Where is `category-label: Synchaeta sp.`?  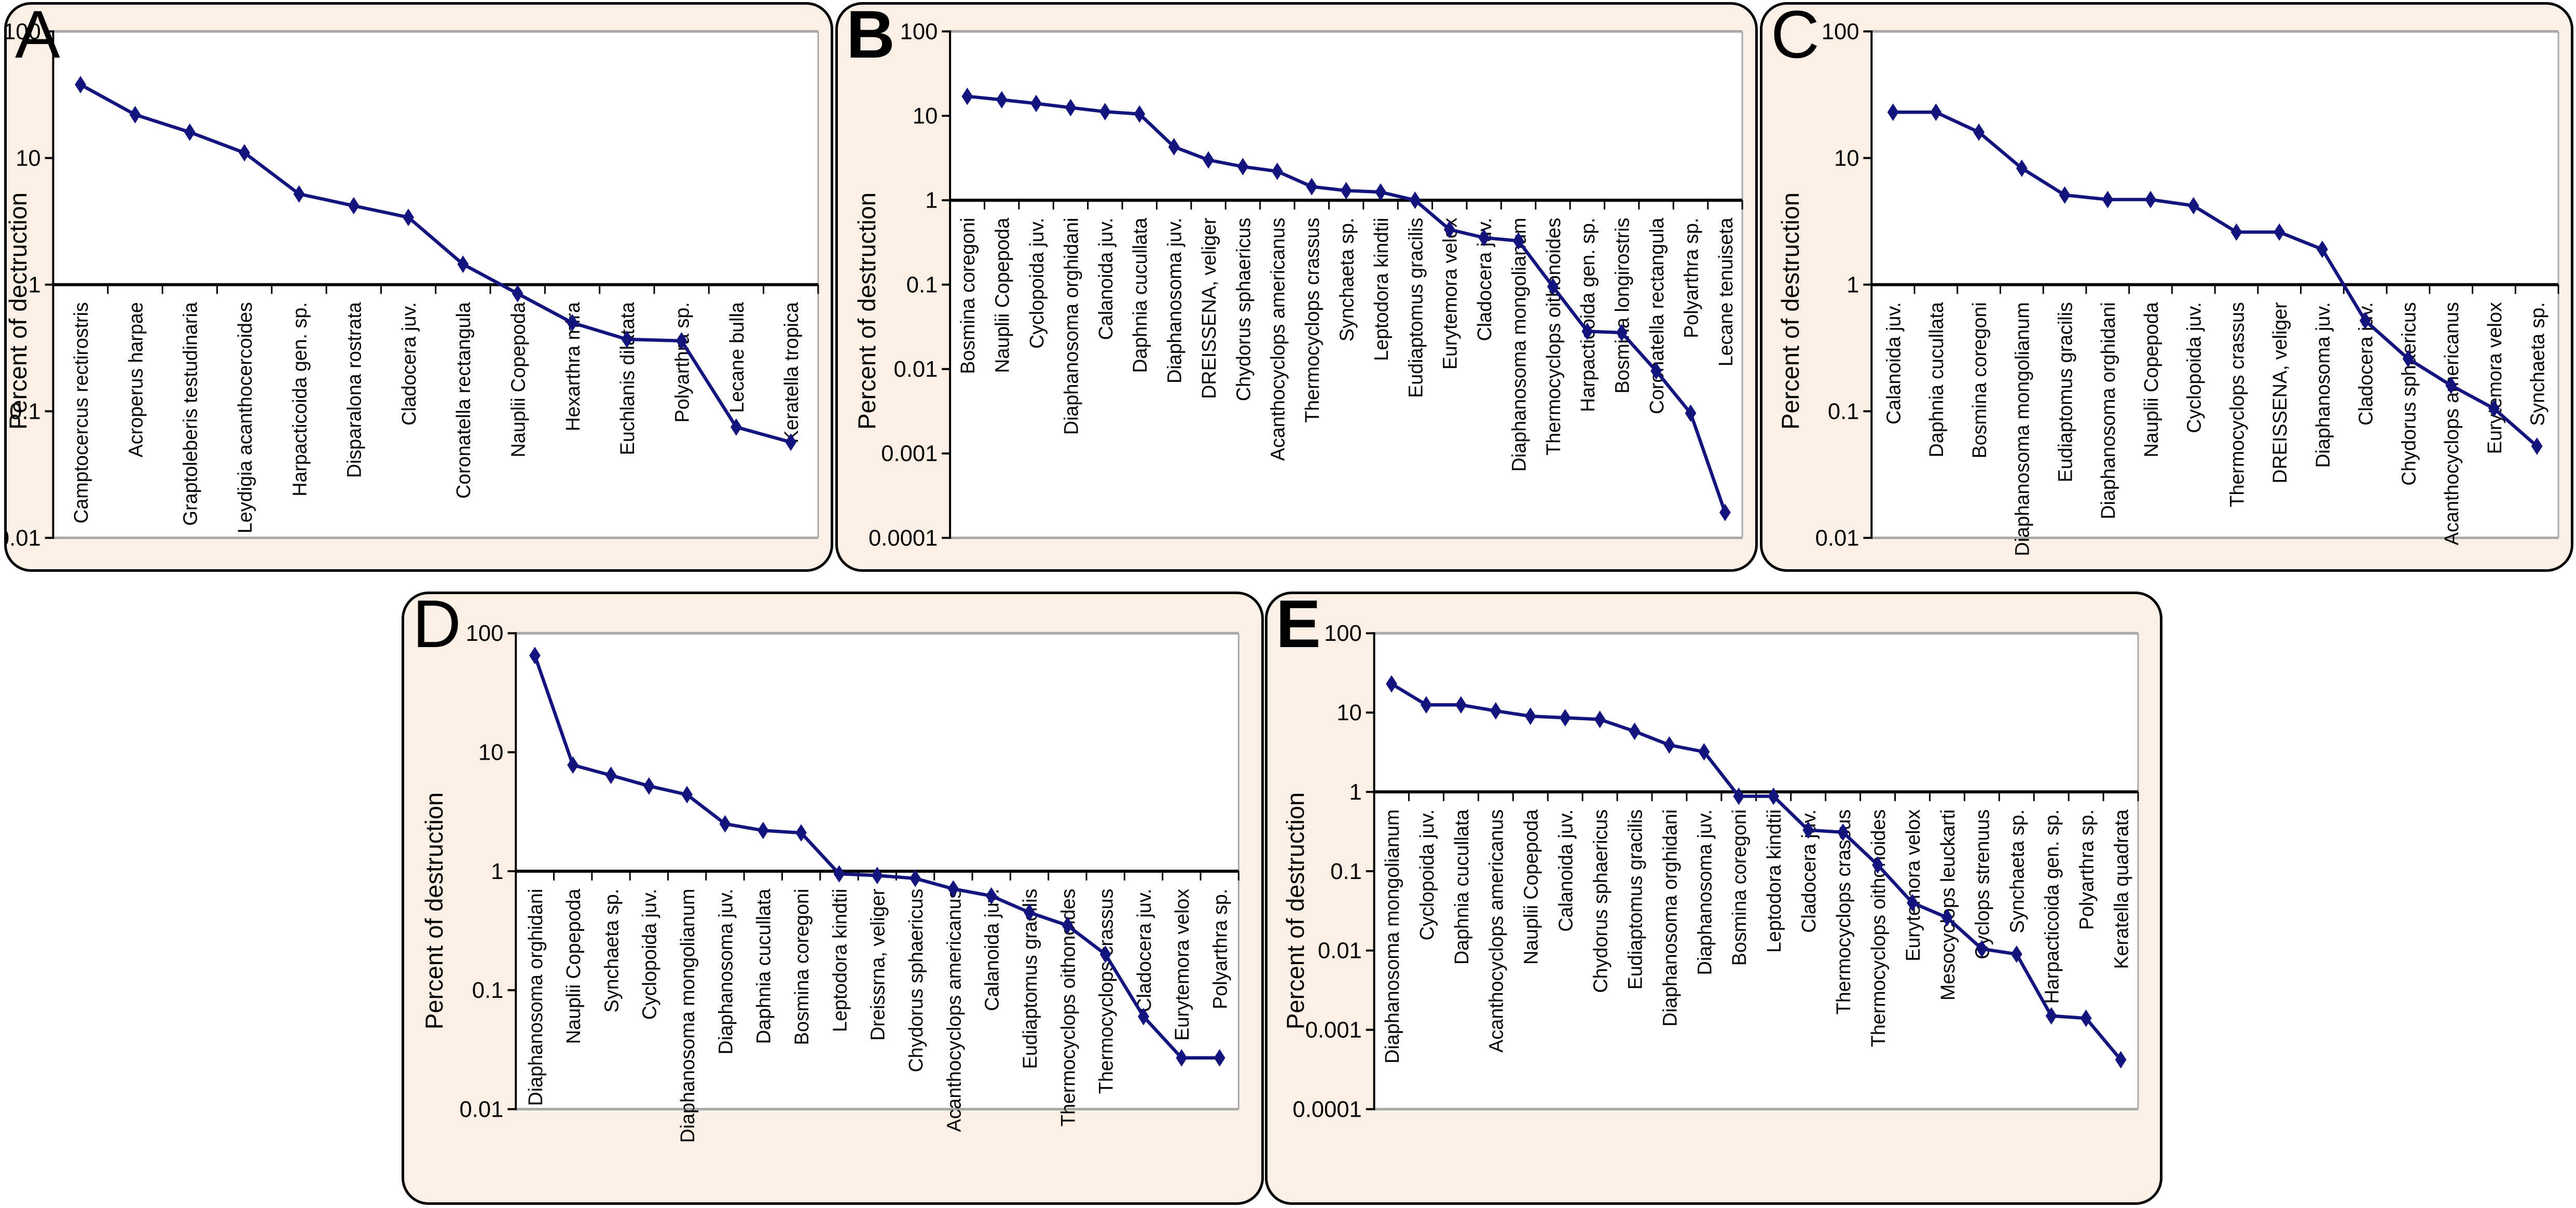
category-label: Synchaeta sp. is located at coordinates (2538, 364).